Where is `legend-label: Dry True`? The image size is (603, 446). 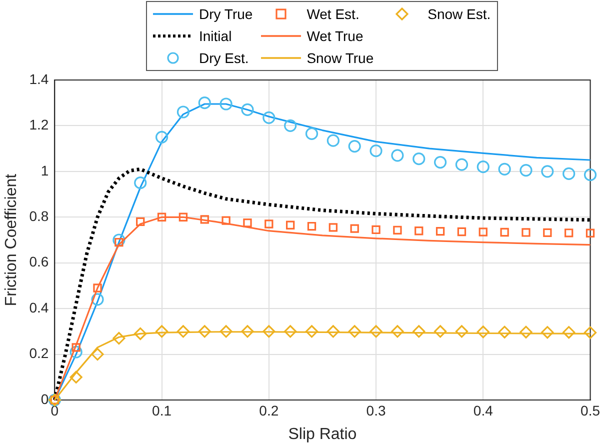 legend-label: Dry True is located at coordinates (226, 14).